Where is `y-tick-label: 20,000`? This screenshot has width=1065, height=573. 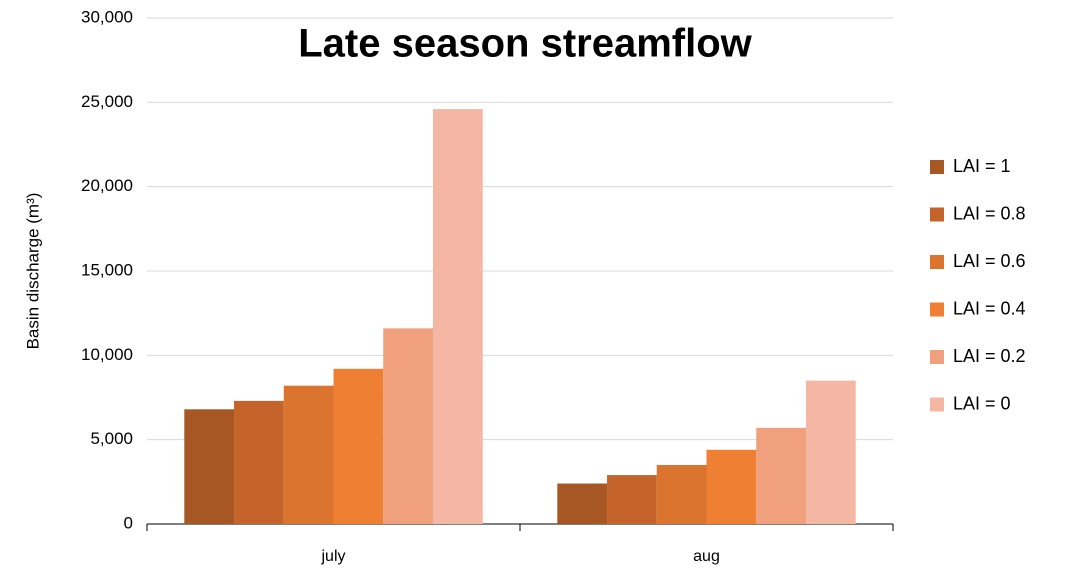
y-tick-label: 20,000 is located at coordinates (107, 185).